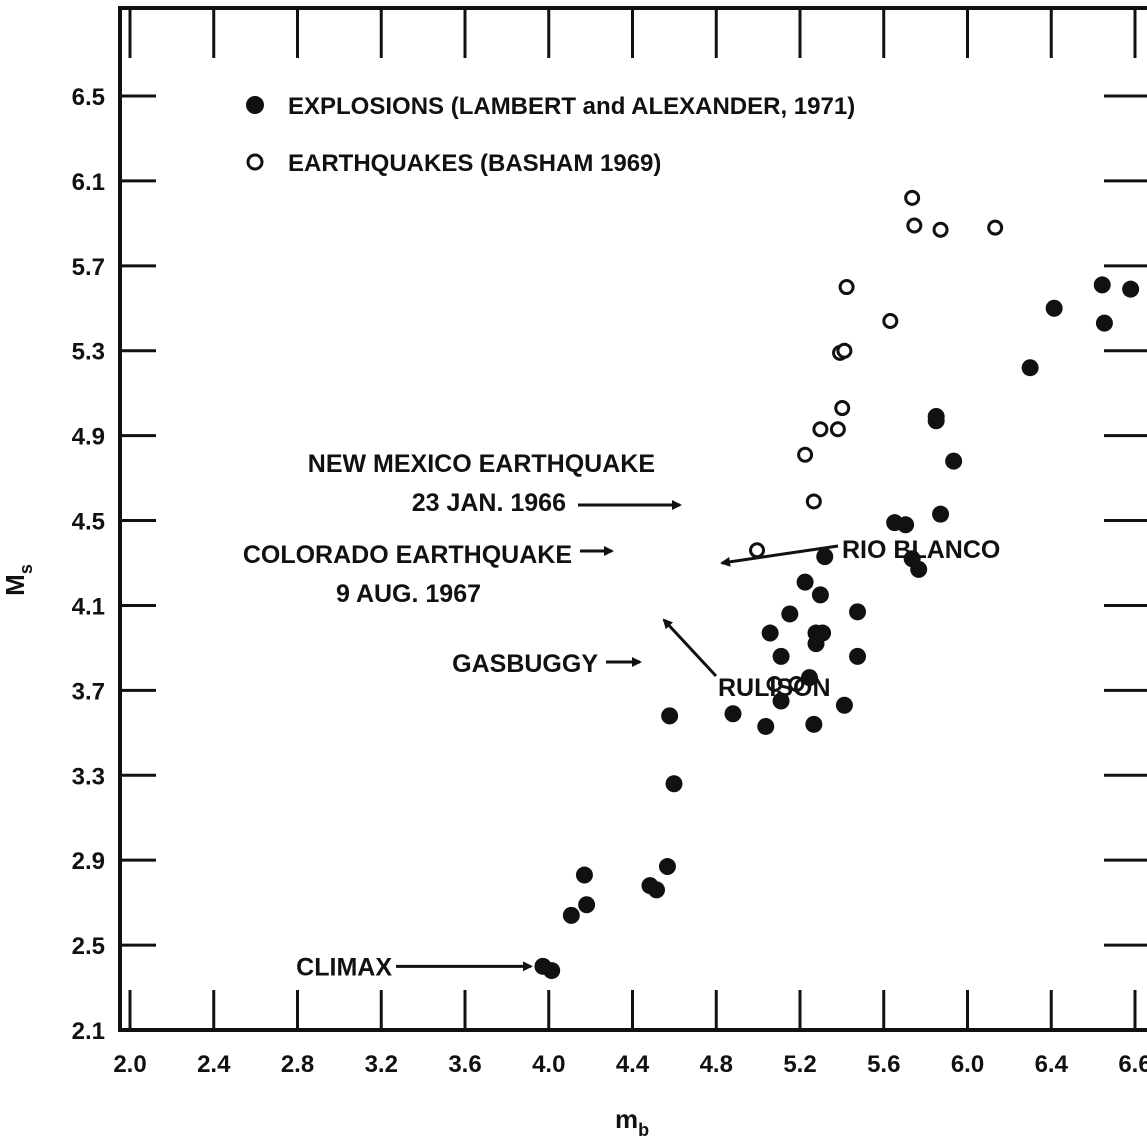 The height and width of the screenshot is (1141, 1147). Describe the element at coordinates (15, 585) in the screenshot. I see `y-axis-label-main: M` at that location.